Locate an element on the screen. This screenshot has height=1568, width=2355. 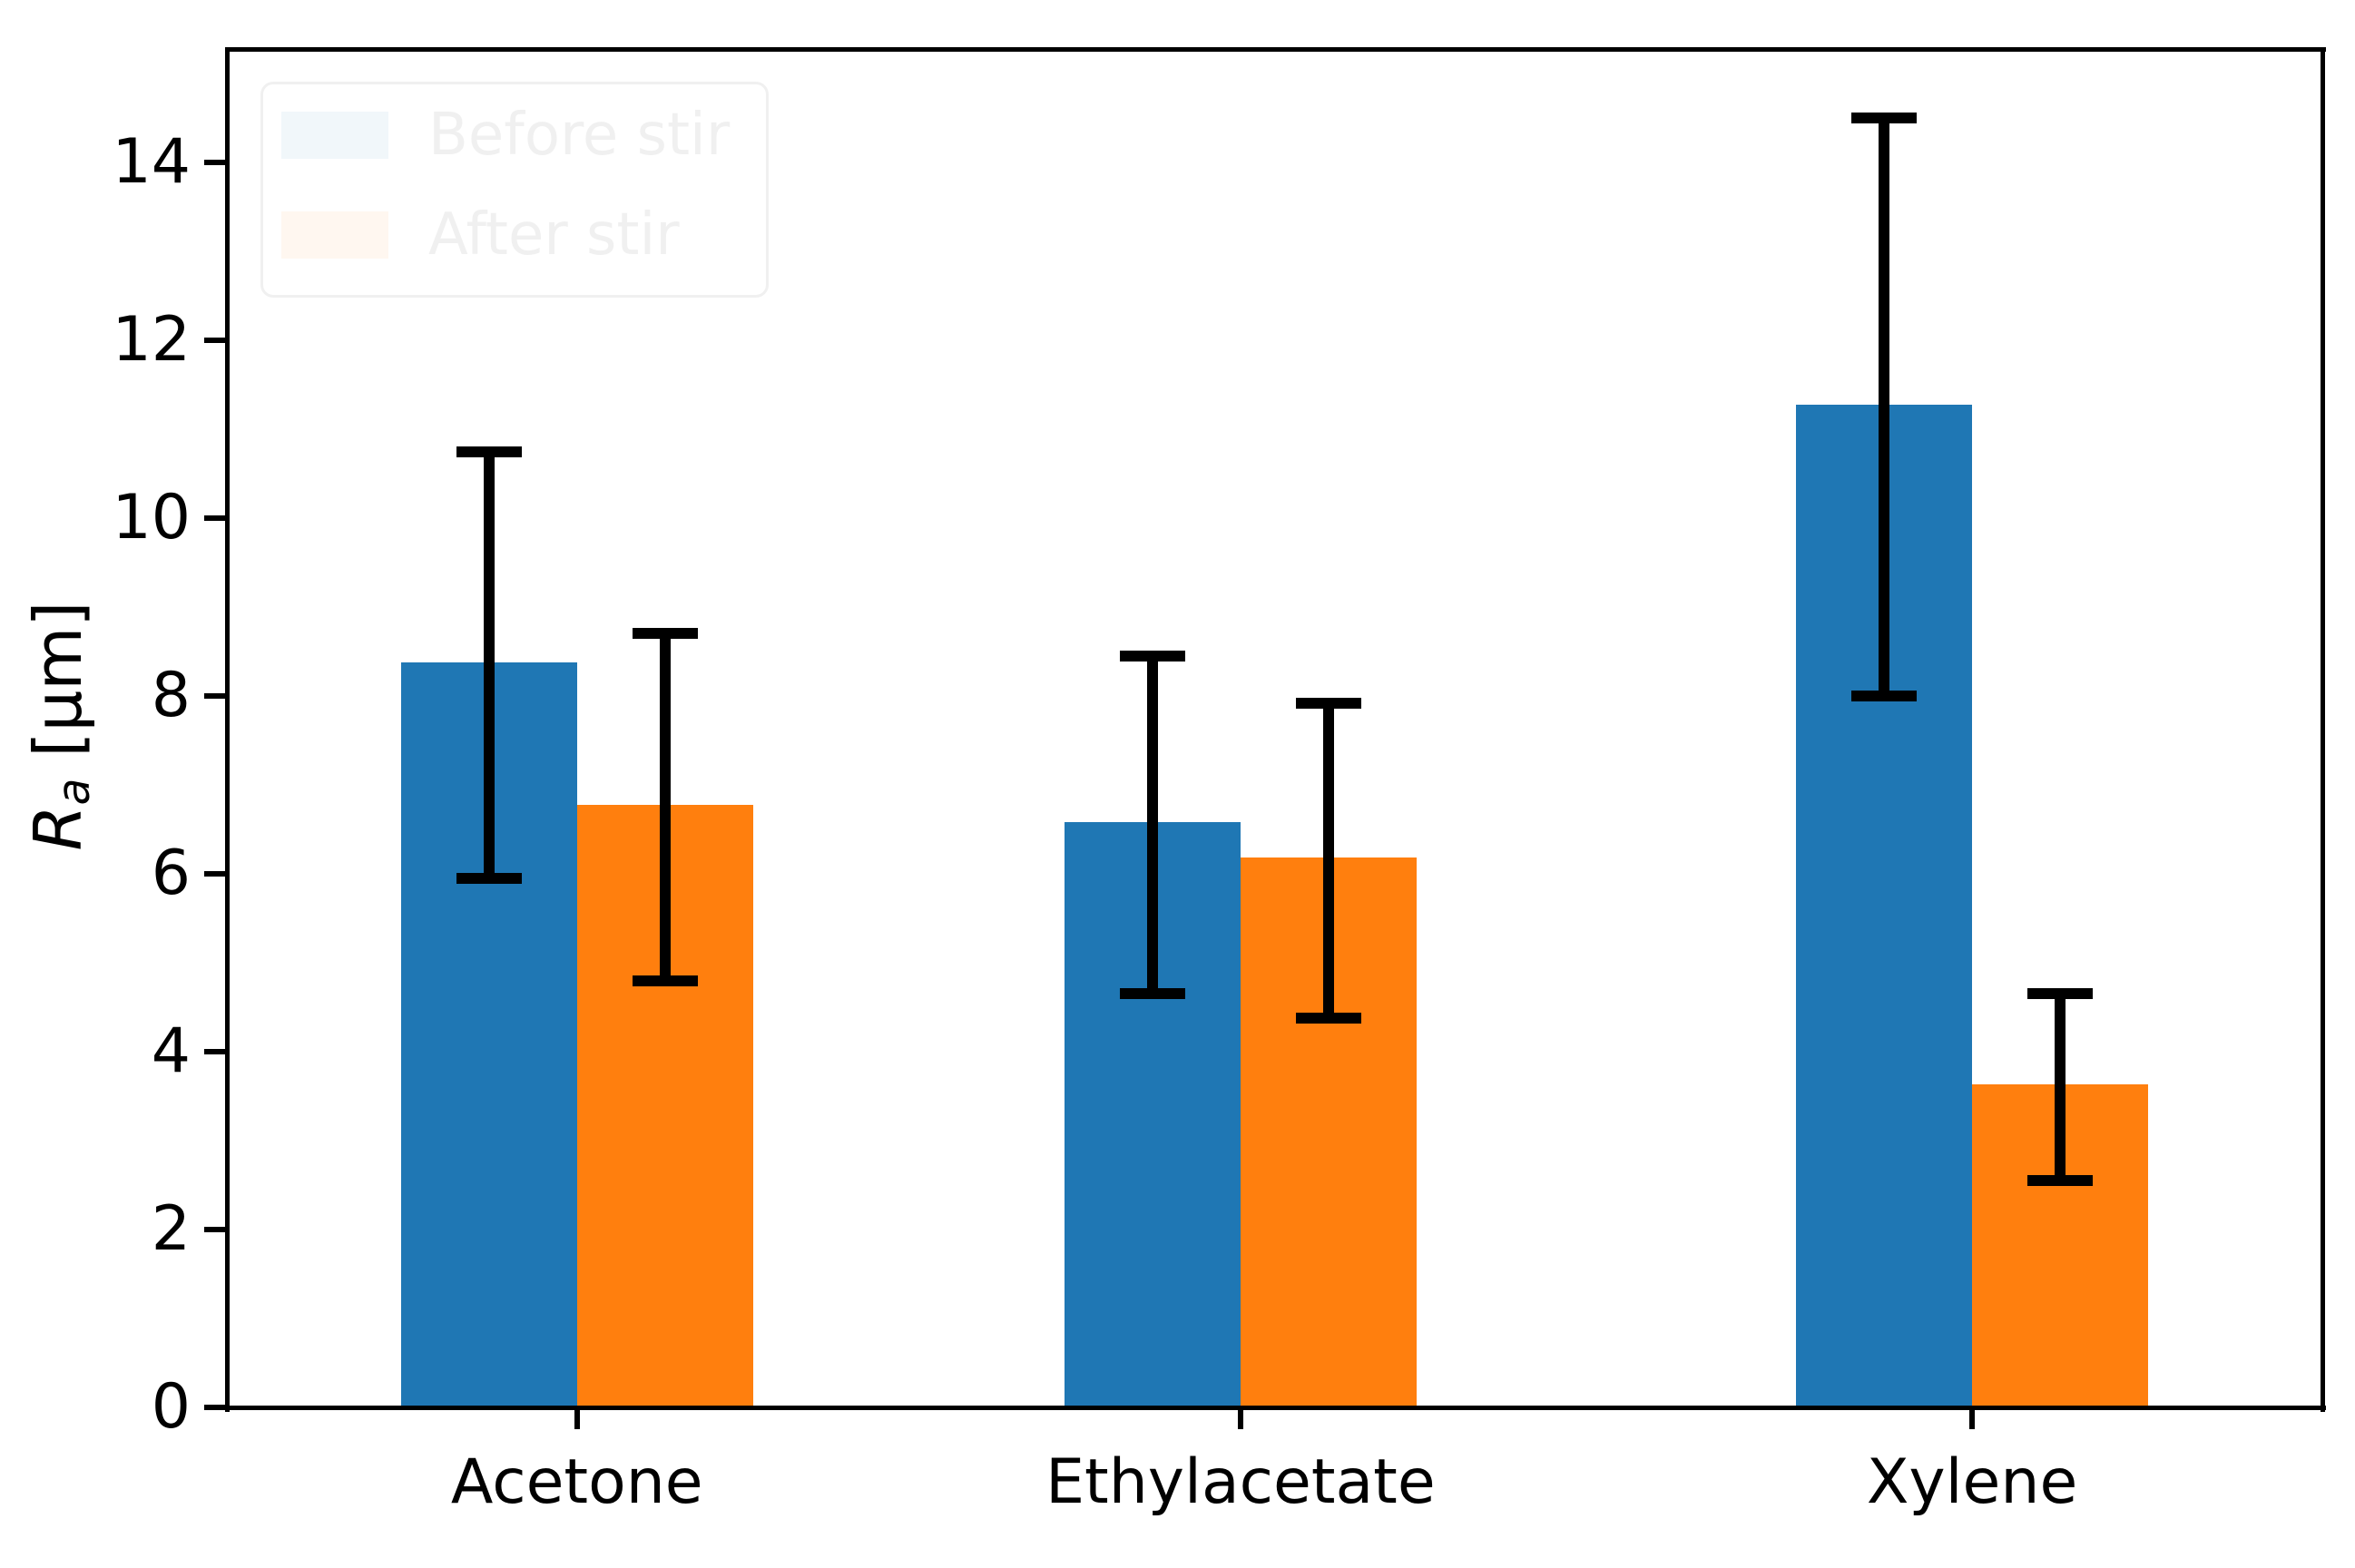
x-tick-label-acetone: Acetone is located at coordinates (576, 1482).